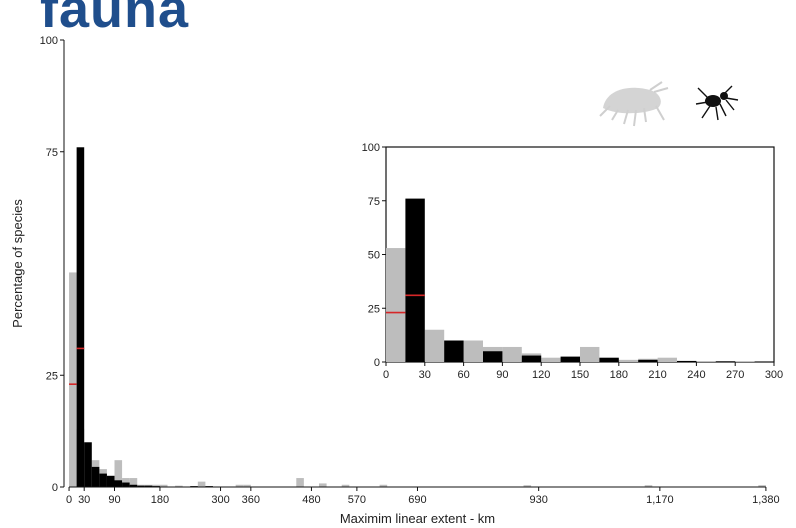  I want to click on main-x-tick-label: 1,380, so click(766, 500).